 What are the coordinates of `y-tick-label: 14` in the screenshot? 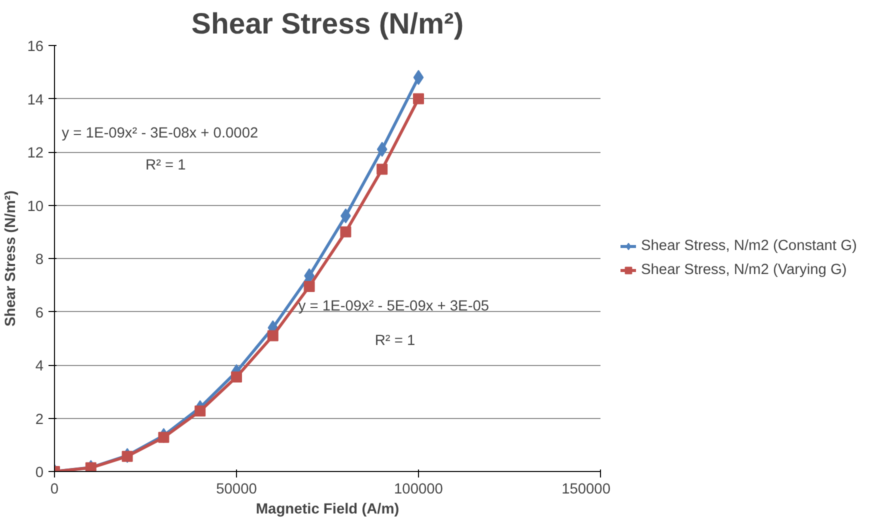 It's located at (35, 100).